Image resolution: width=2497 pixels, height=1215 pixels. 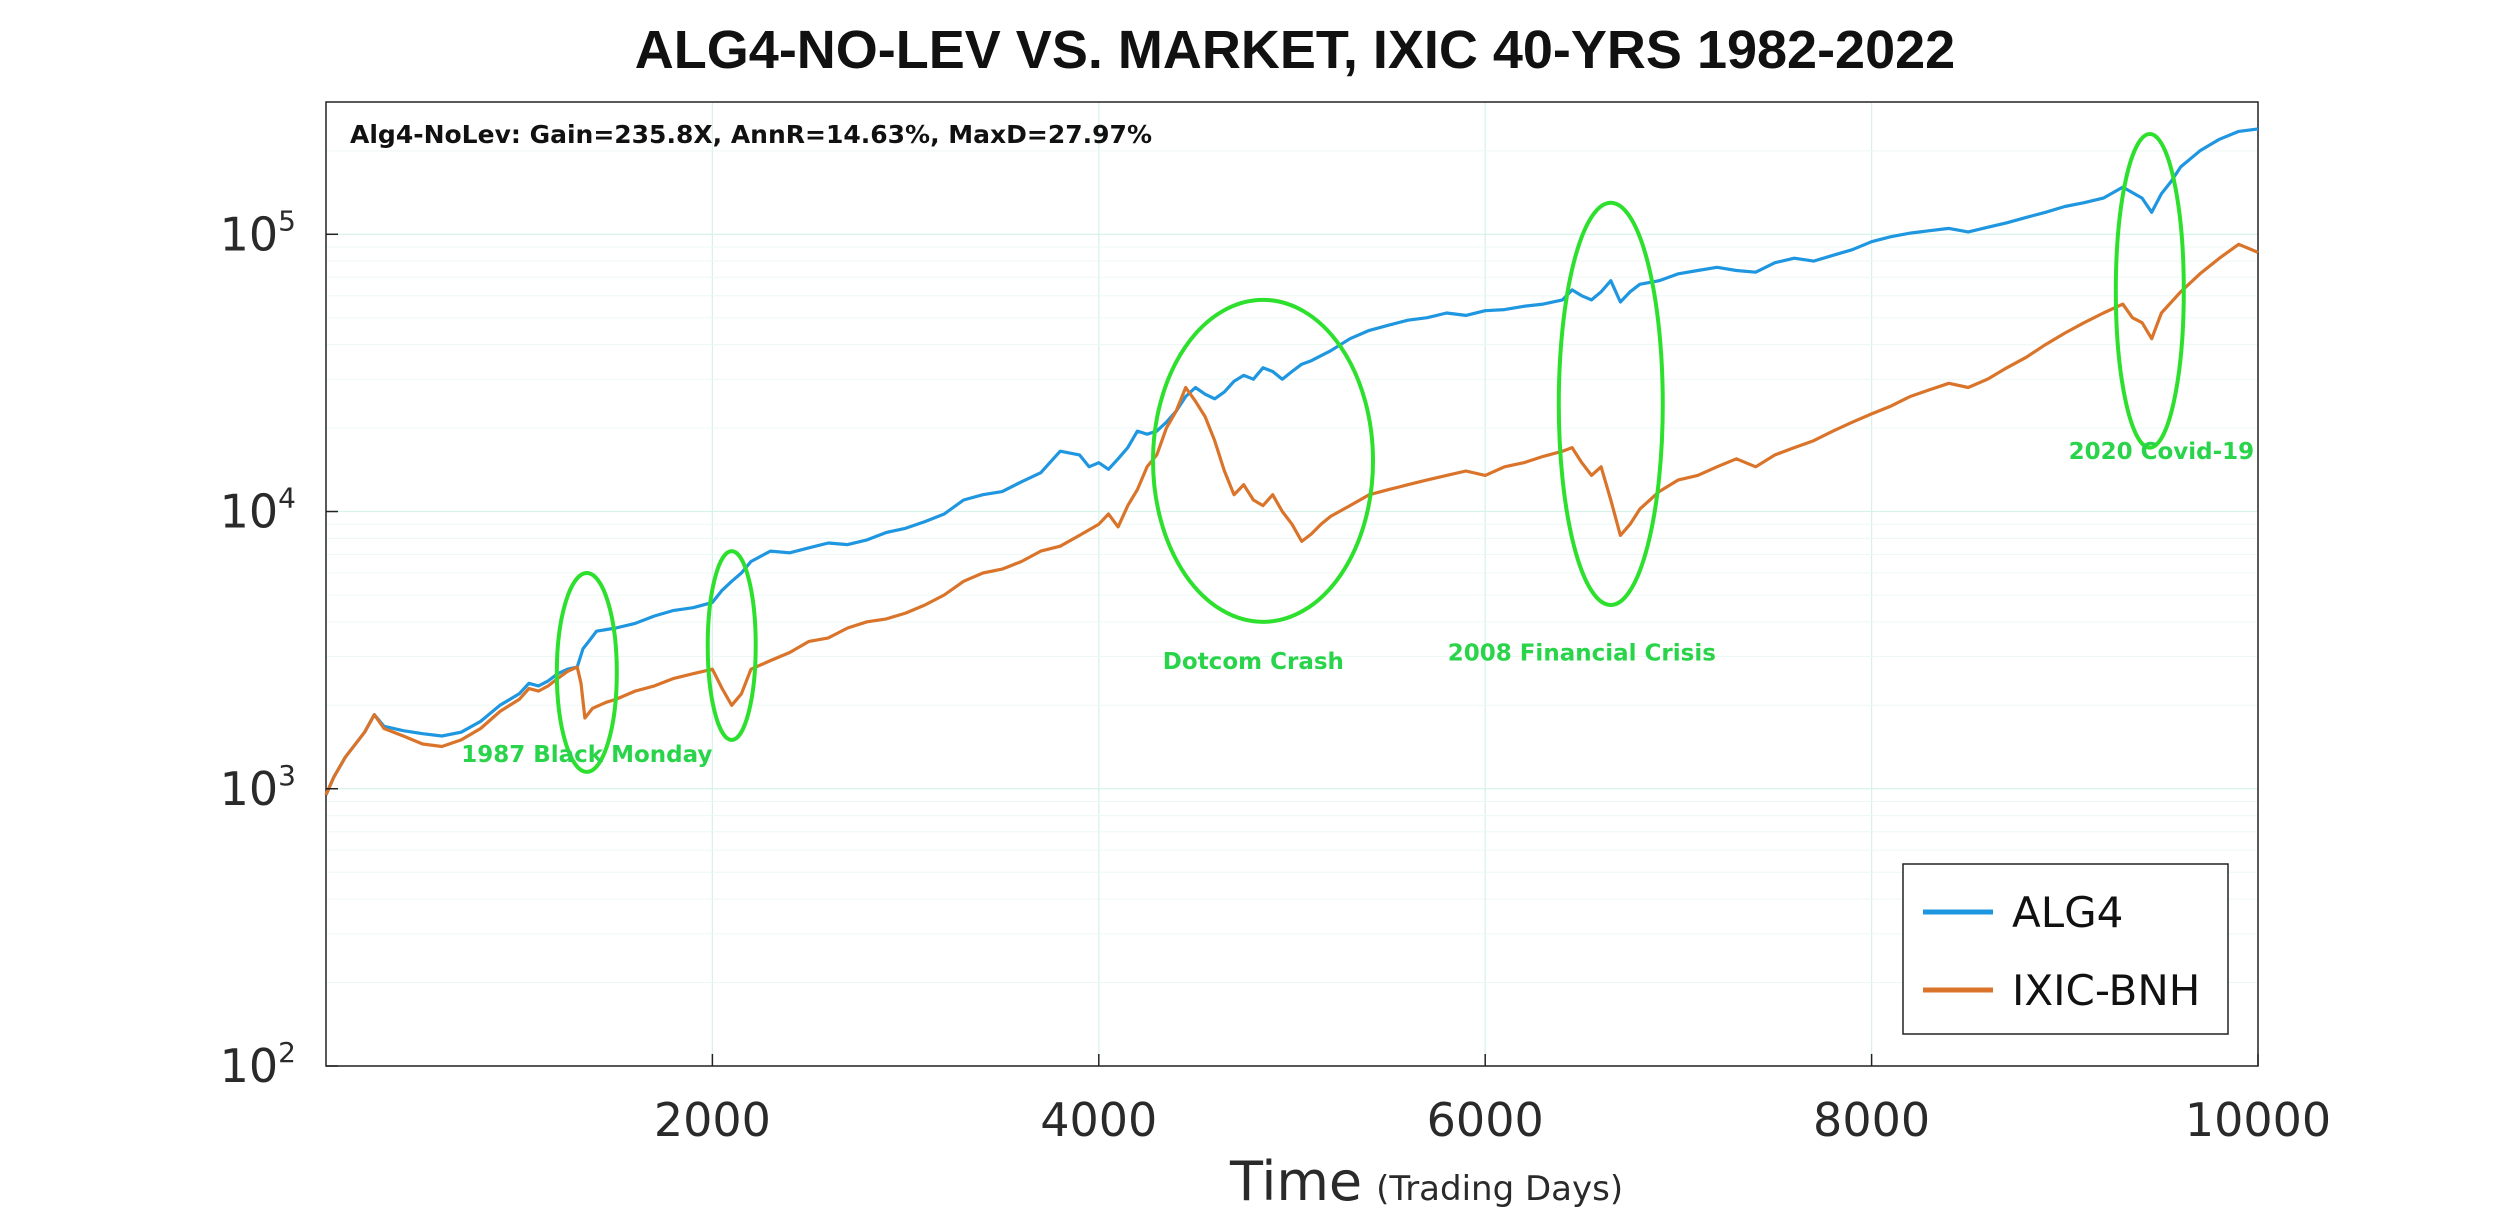 What do you see at coordinates (2067, 912) in the screenshot?
I see `legend-label-alg4: ALG4` at bounding box center [2067, 912].